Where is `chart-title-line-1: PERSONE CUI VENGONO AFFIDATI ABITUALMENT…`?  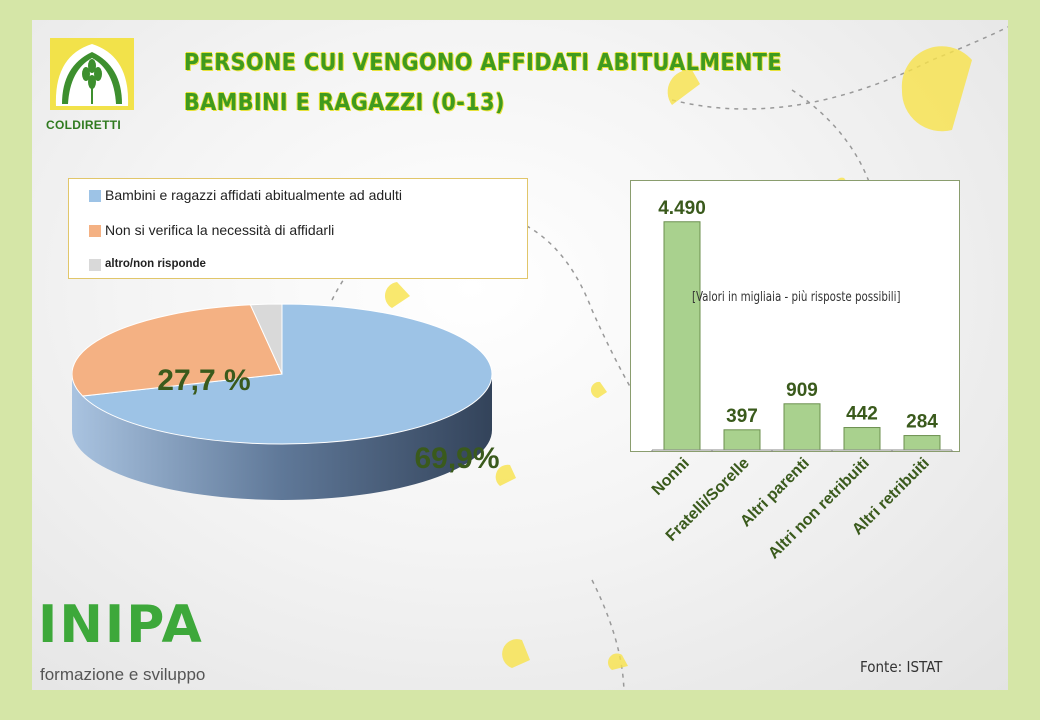
chart-title-line-1: PERSONE CUI VENGONO AFFIDATI ABITUALMENT… is located at coordinates (483, 63).